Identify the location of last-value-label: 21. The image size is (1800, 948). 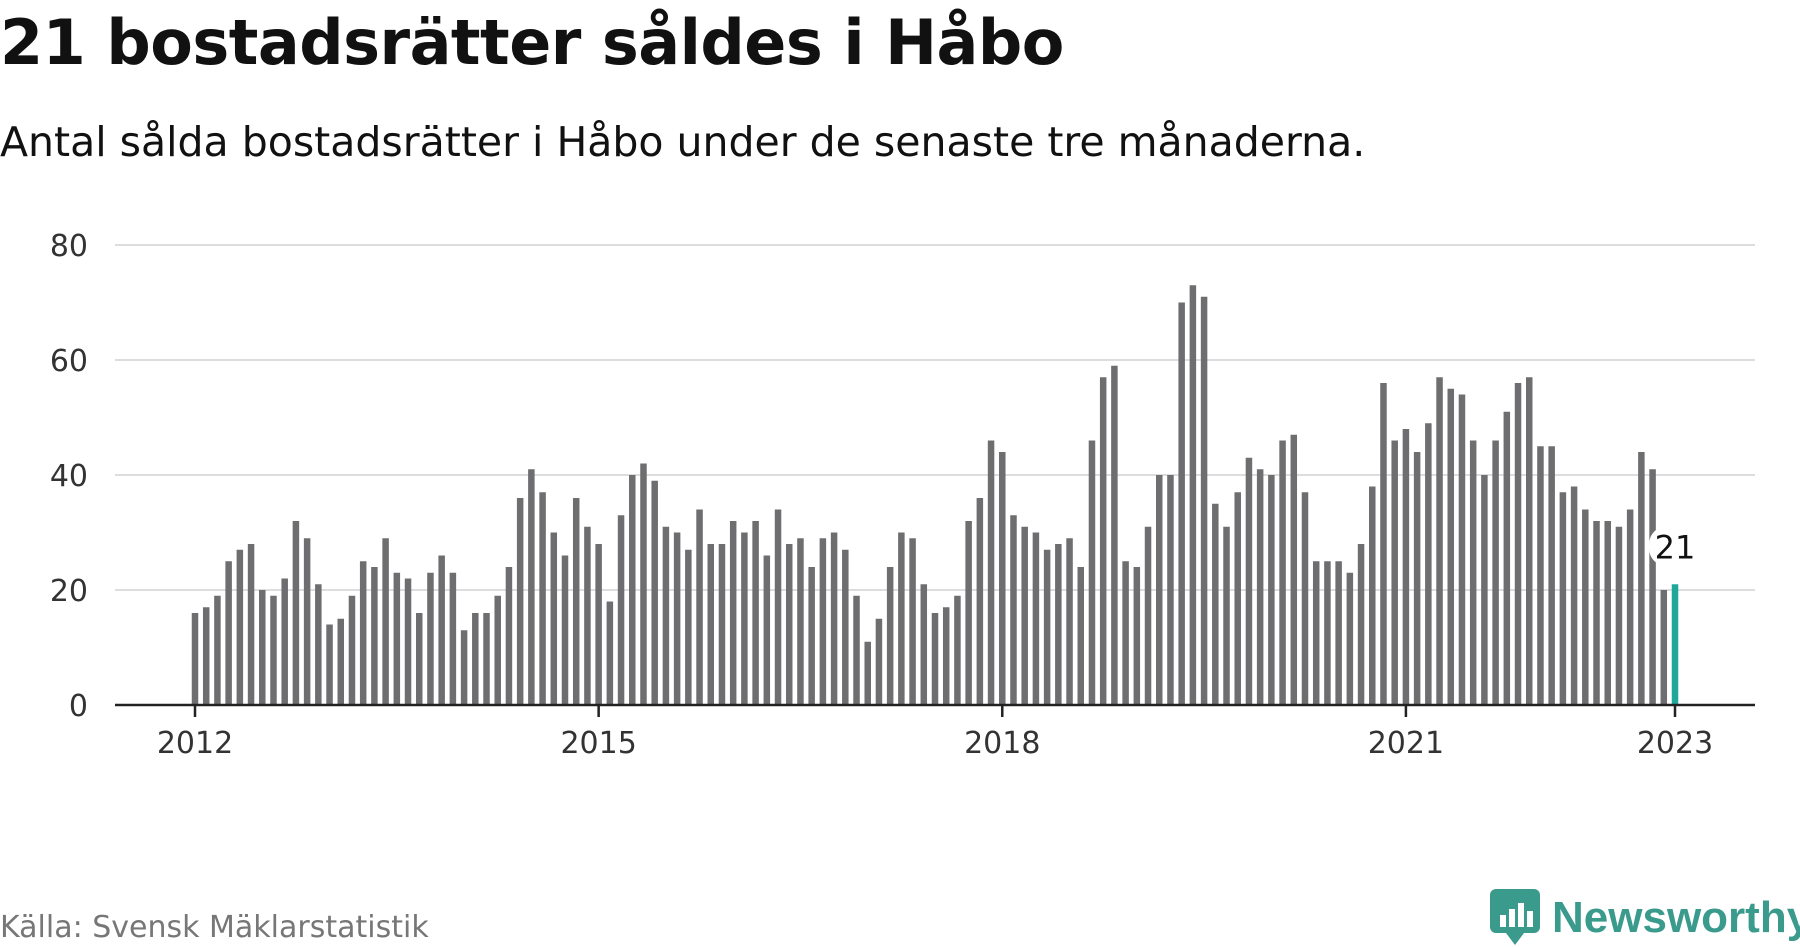
(1675, 547).